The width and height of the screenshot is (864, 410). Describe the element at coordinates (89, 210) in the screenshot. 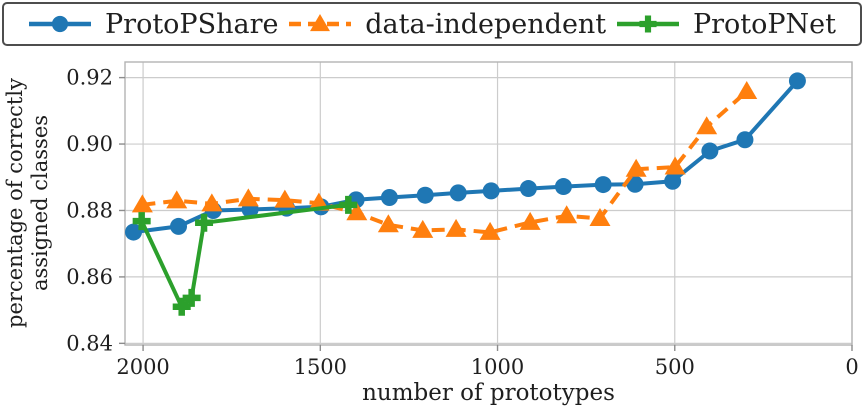

I see `y-tick-label: 0.88` at that location.